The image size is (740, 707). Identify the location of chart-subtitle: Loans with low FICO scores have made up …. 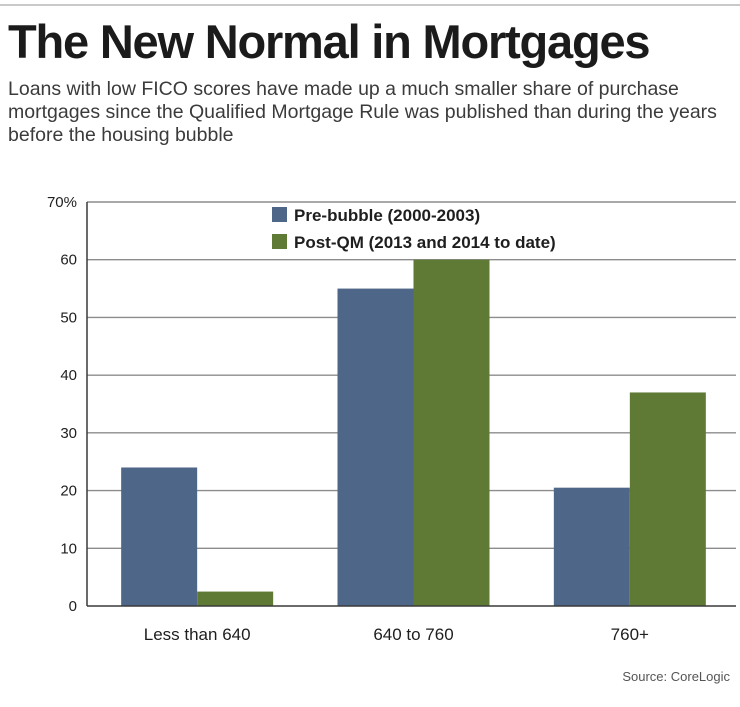
(362, 112).